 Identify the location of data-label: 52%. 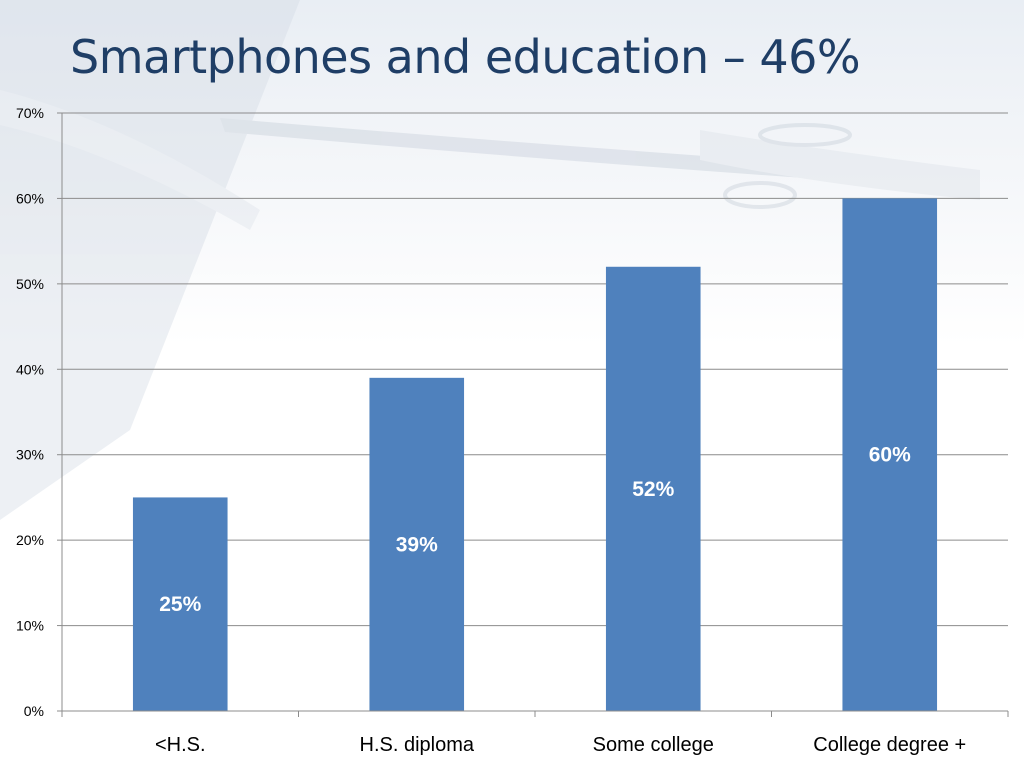
(653, 489).